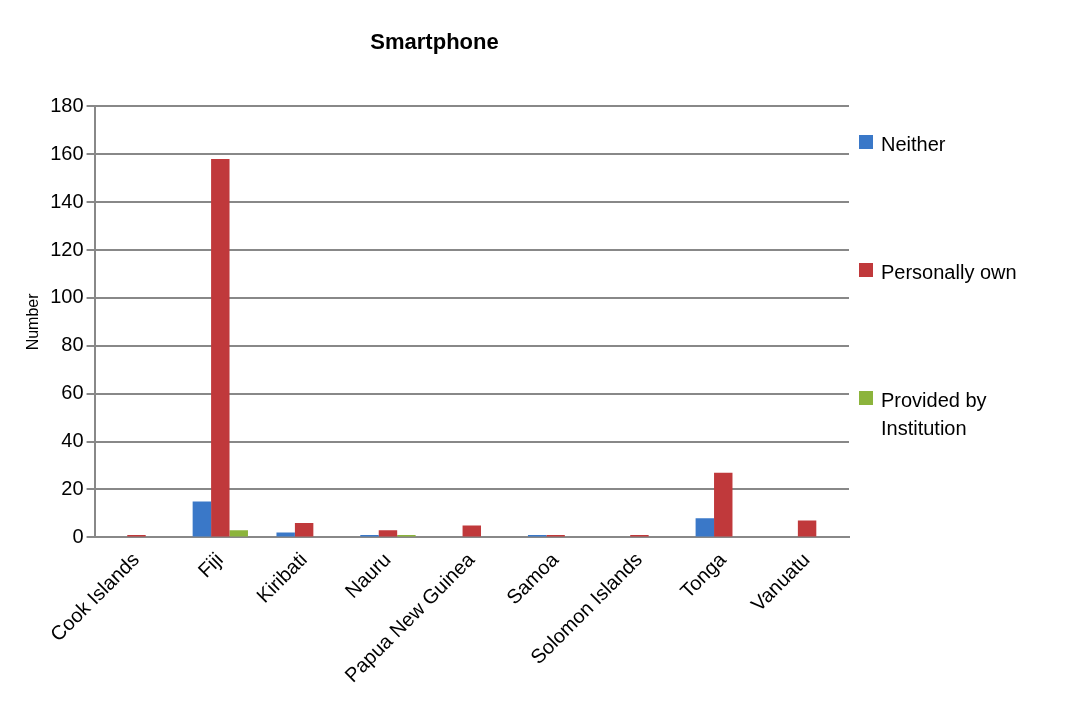 The width and height of the screenshot is (1079, 711). I want to click on y-axis-title: Number, so click(33, 321).